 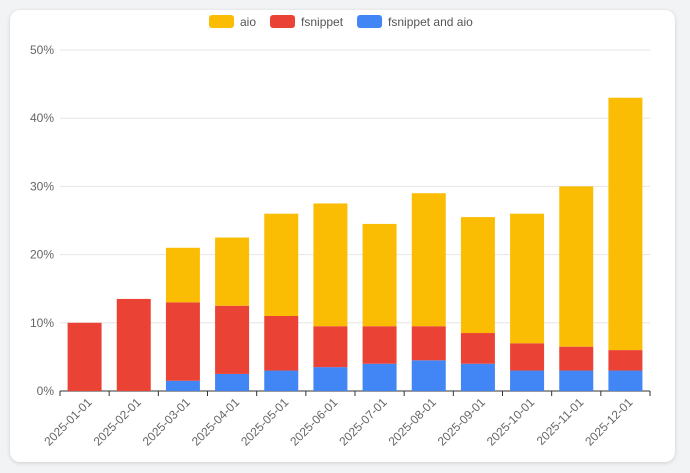 I want to click on y-tick-label: 10%, so click(x=42, y=323).